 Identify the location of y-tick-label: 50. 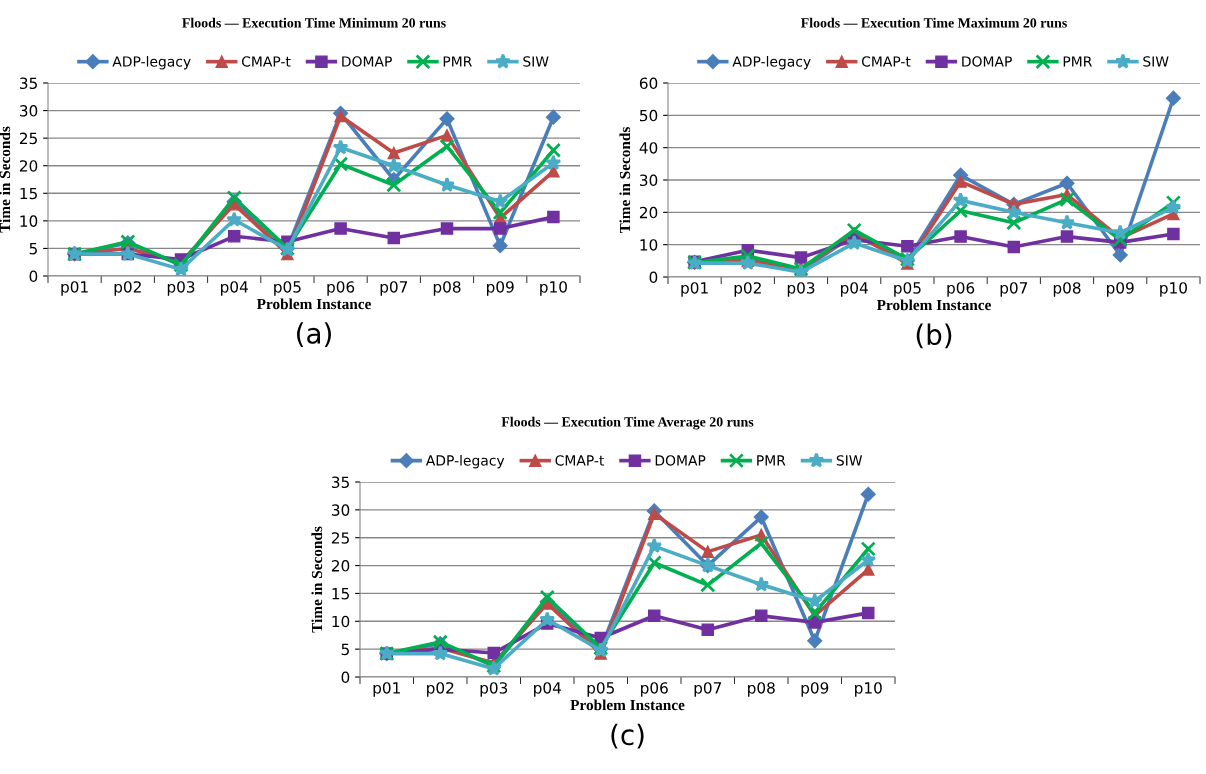
(649, 115).